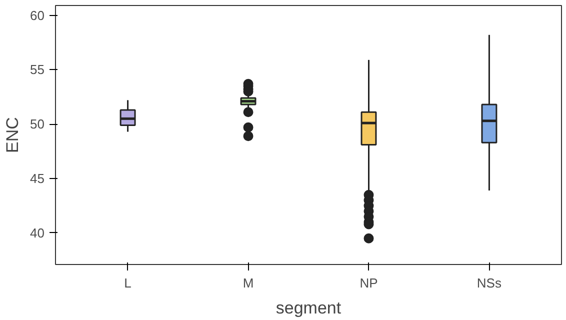 This screenshot has width=566, height=320. I want to click on x-axis-title: segment, so click(309, 308).